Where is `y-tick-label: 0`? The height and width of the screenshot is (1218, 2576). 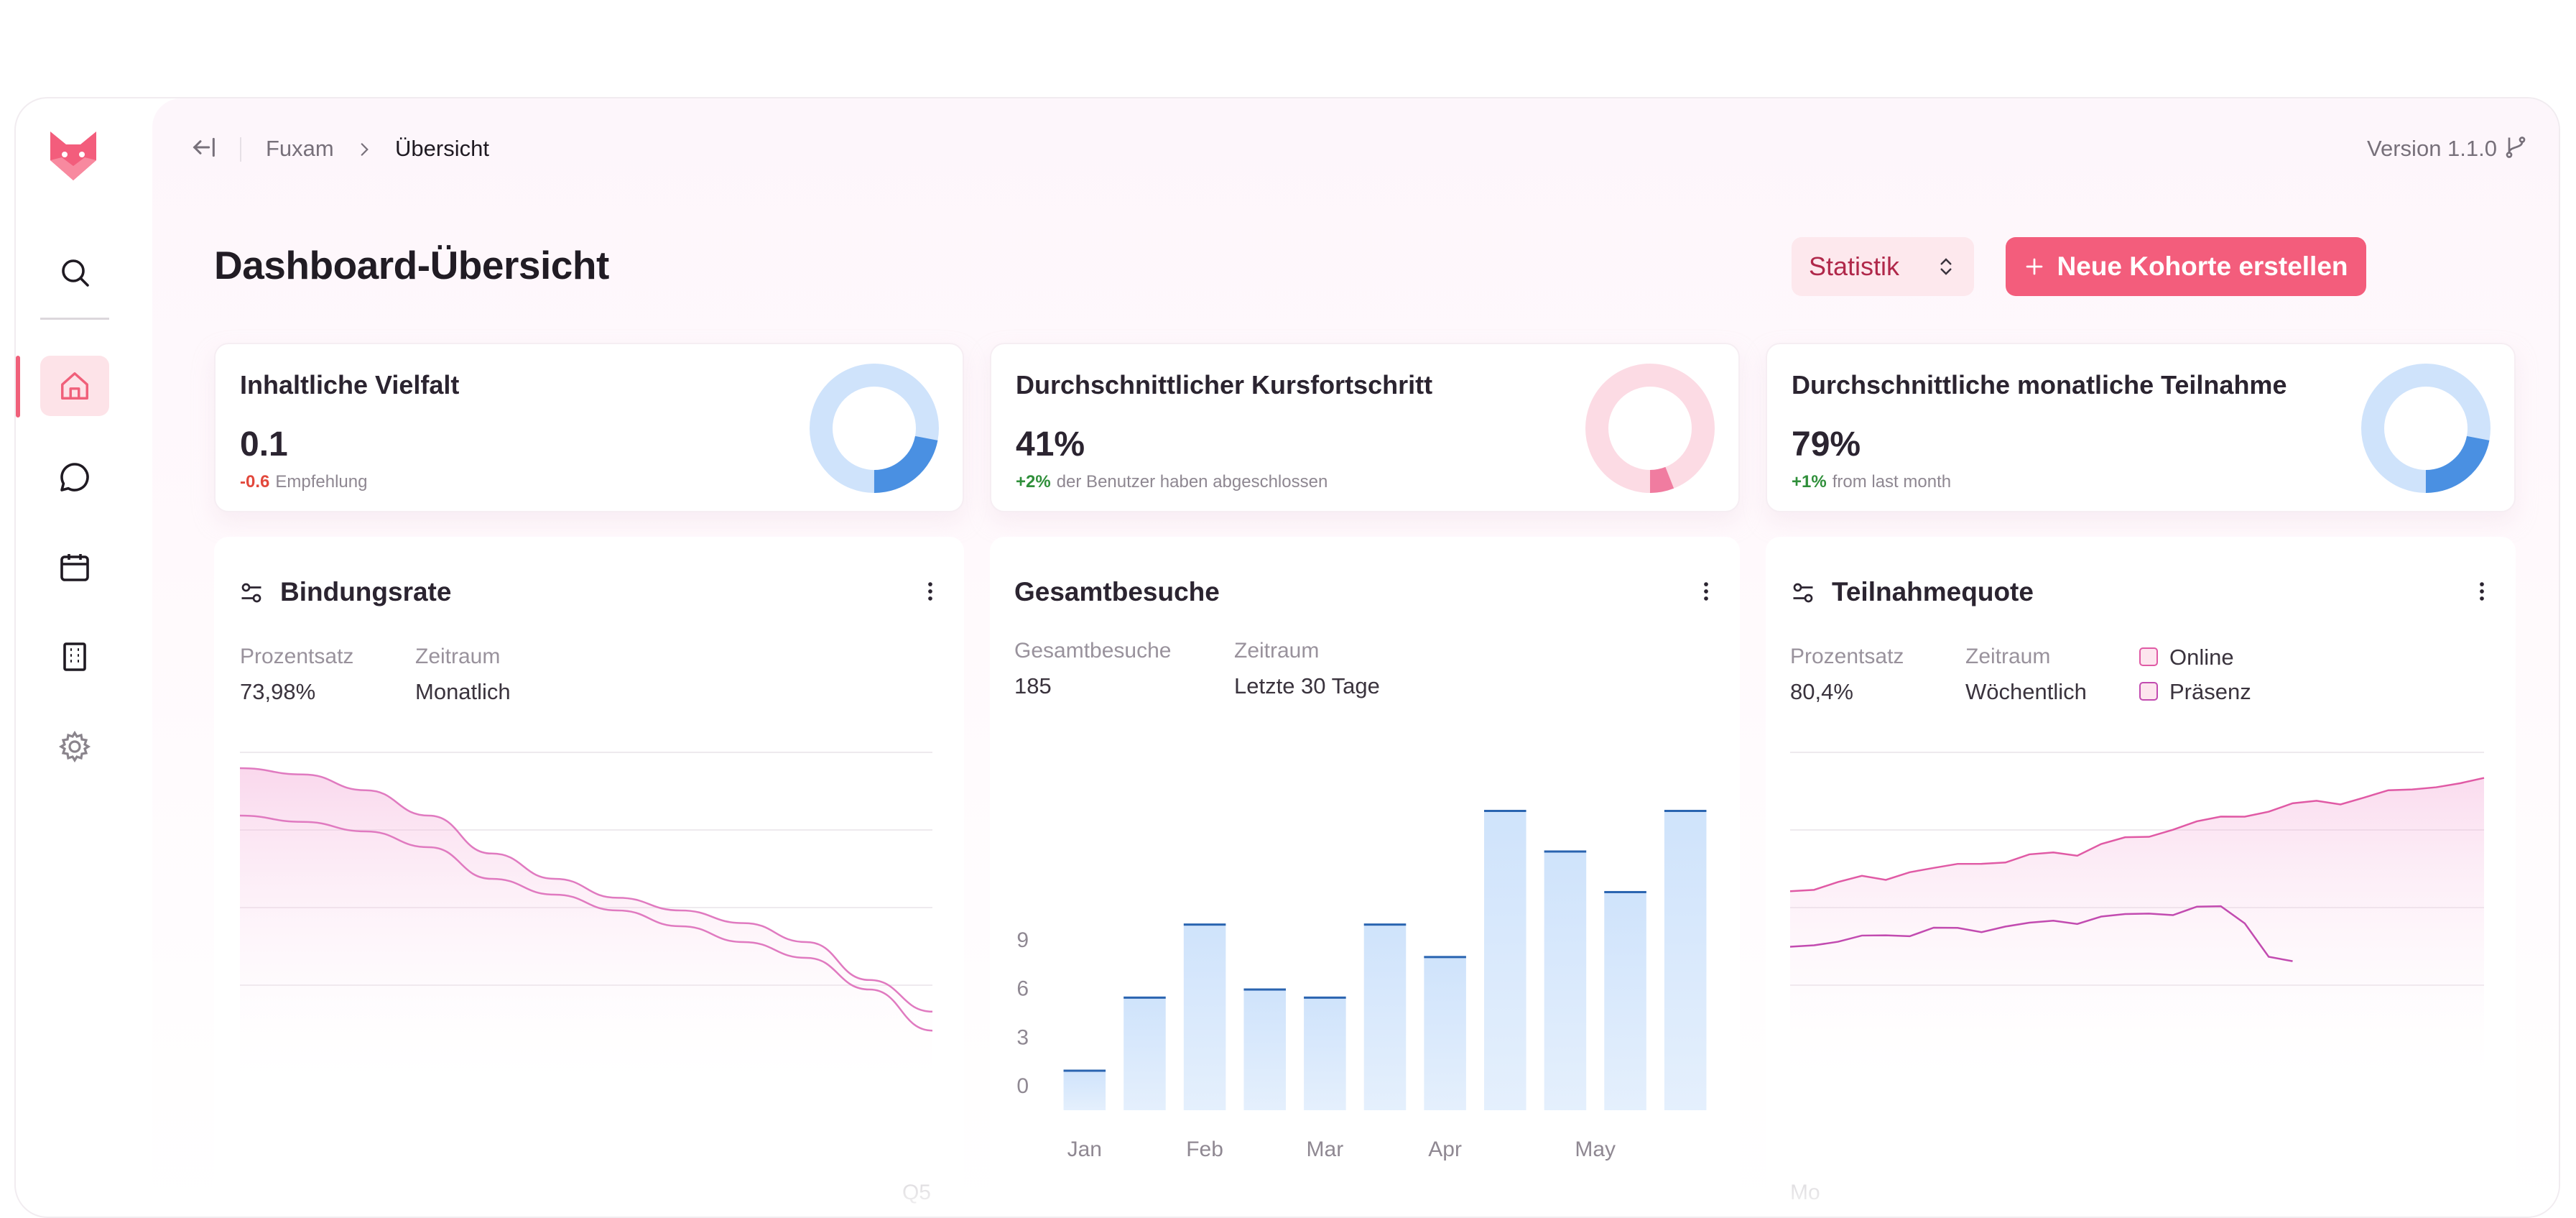
y-tick-label: 0 is located at coordinates (1022, 1086).